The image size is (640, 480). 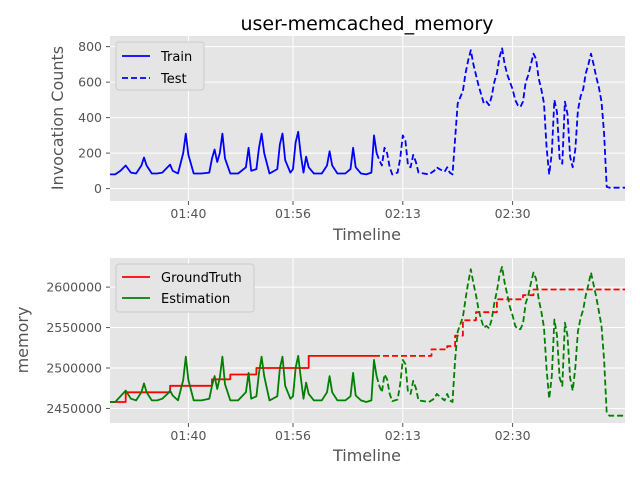 I want to click on x-axis-label-bottom: Timeline, so click(x=366, y=455).